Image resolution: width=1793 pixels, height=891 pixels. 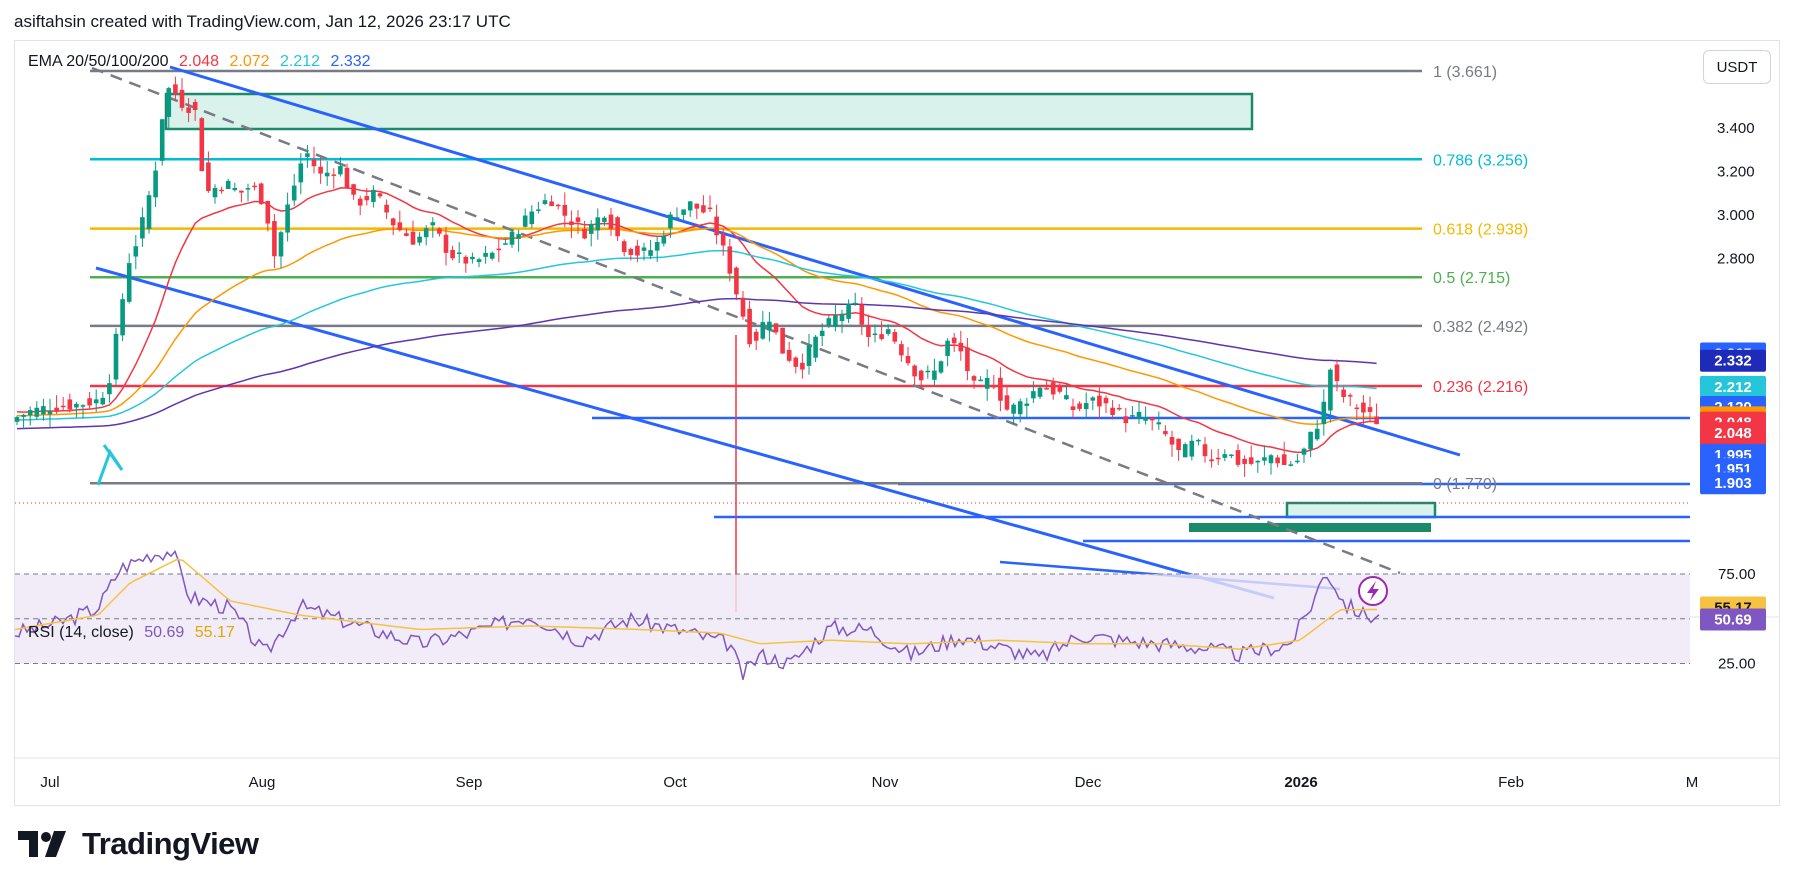 I want to click on currency-button: USDT, so click(x=1737, y=67).